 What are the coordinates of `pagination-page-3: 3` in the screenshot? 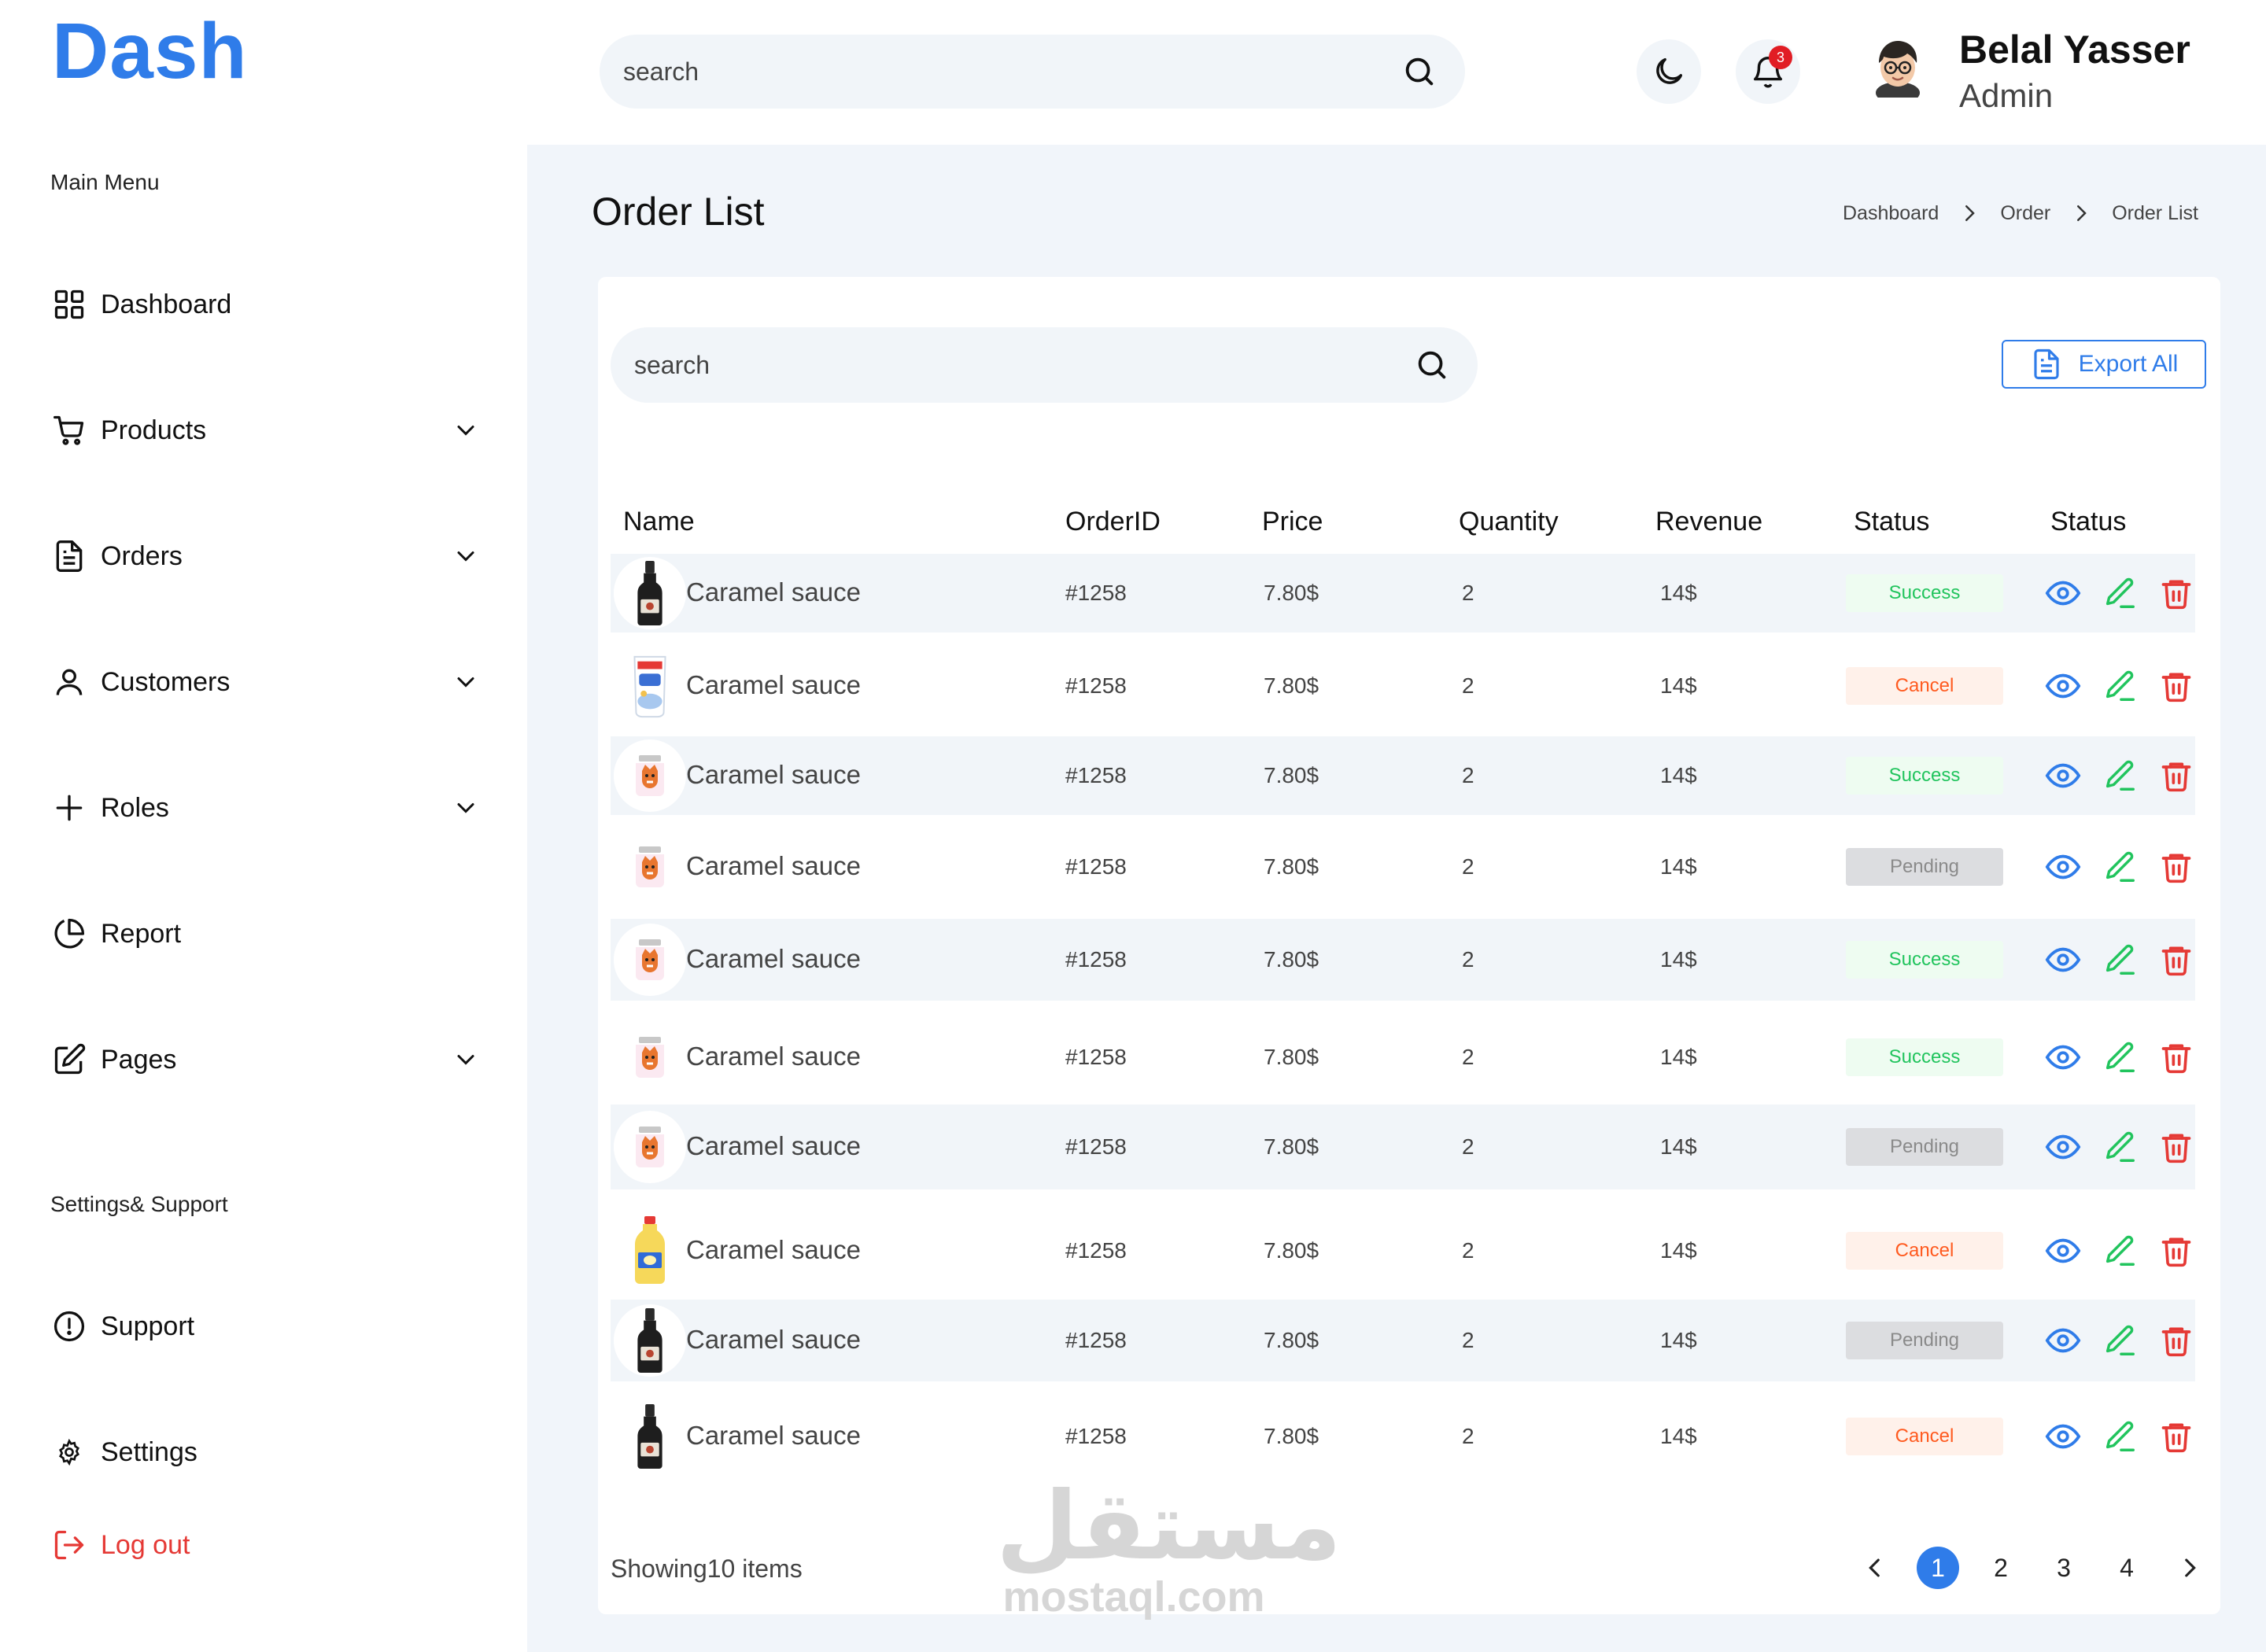 It's located at (2064, 1567).